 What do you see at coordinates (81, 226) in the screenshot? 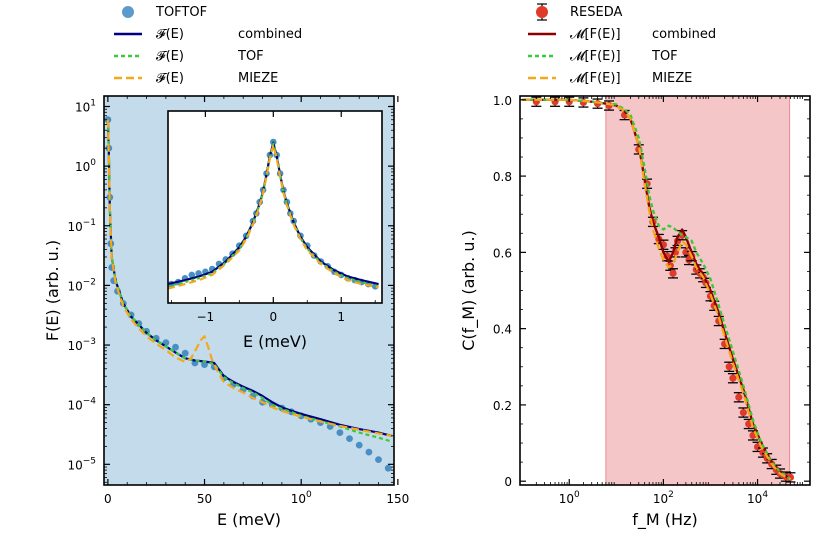
I see `y-tick-label: 10⁻¹` at bounding box center [81, 226].